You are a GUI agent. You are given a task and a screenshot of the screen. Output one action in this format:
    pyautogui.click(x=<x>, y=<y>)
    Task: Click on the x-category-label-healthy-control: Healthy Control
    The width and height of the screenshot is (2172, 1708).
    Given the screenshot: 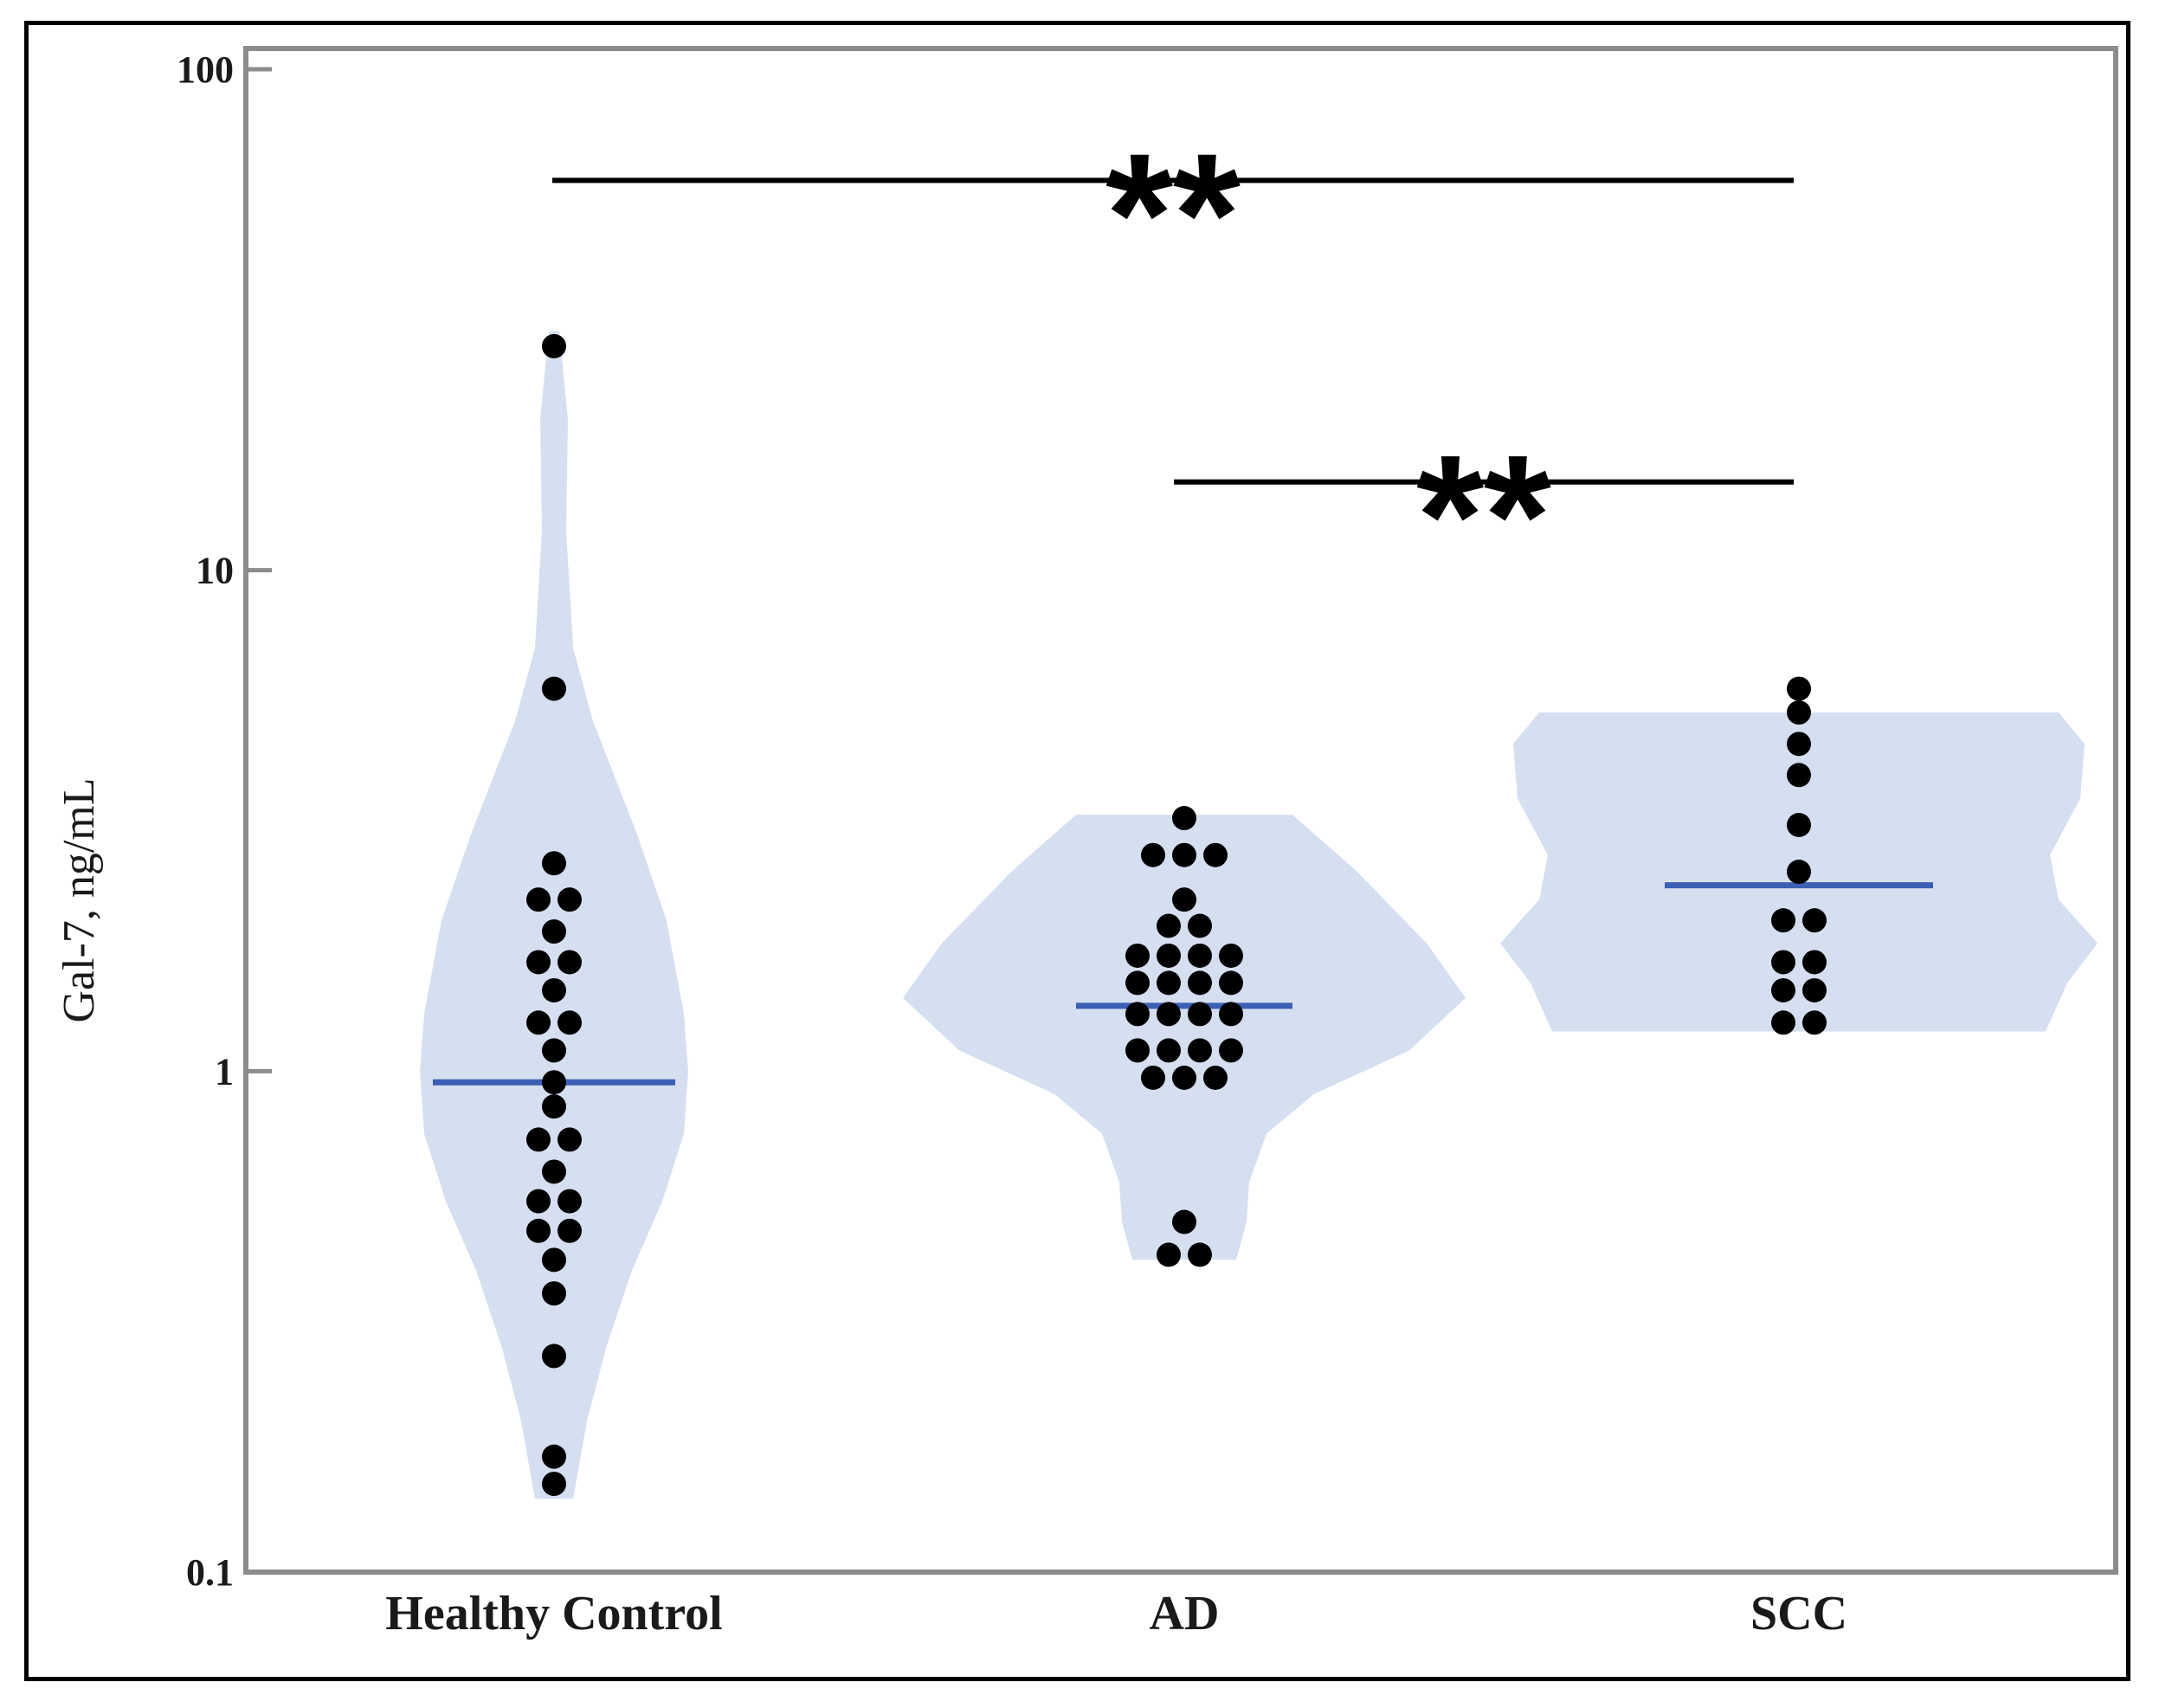 What is the action you would take?
    pyautogui.click(x=554, y=1613)
    